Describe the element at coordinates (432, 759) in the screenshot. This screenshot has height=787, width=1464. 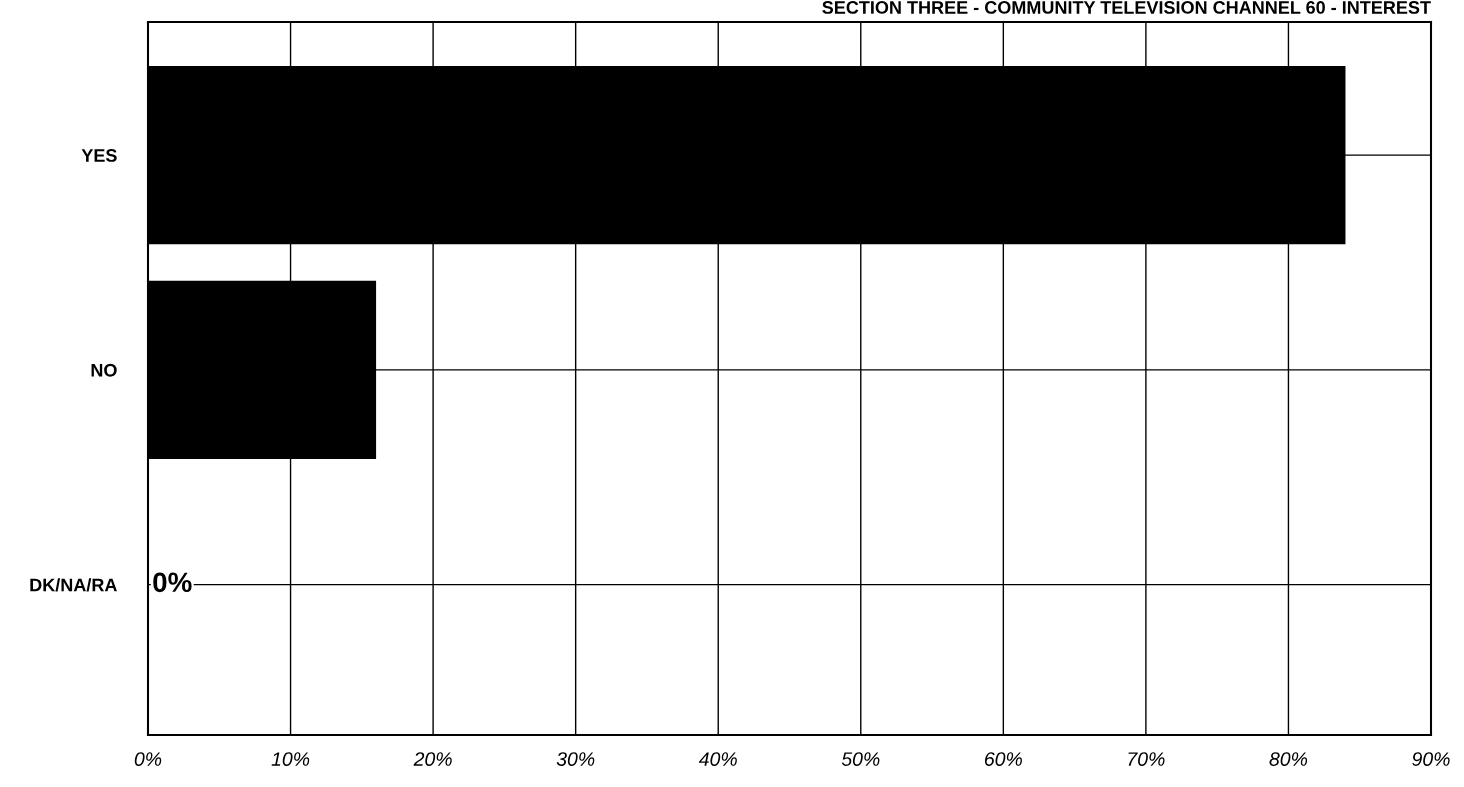
I see `x-tick-label: 20%` at that location.